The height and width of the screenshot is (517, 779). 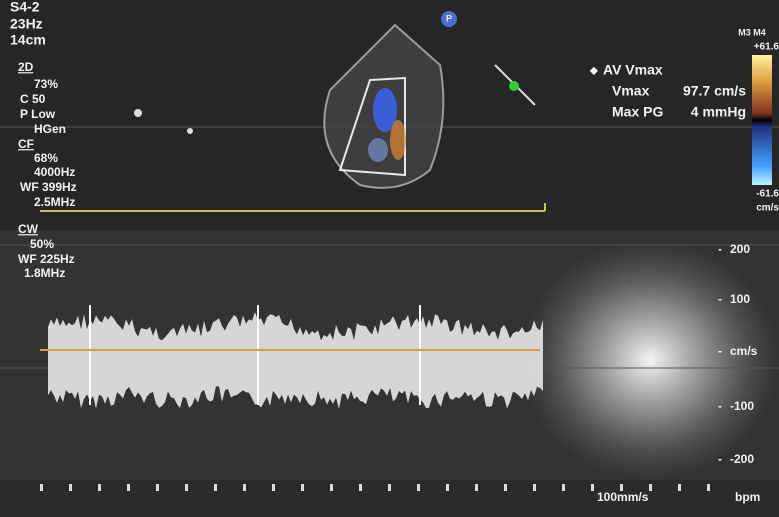 I want to click on param: 2.5MHz, so click(x=54, y=202).